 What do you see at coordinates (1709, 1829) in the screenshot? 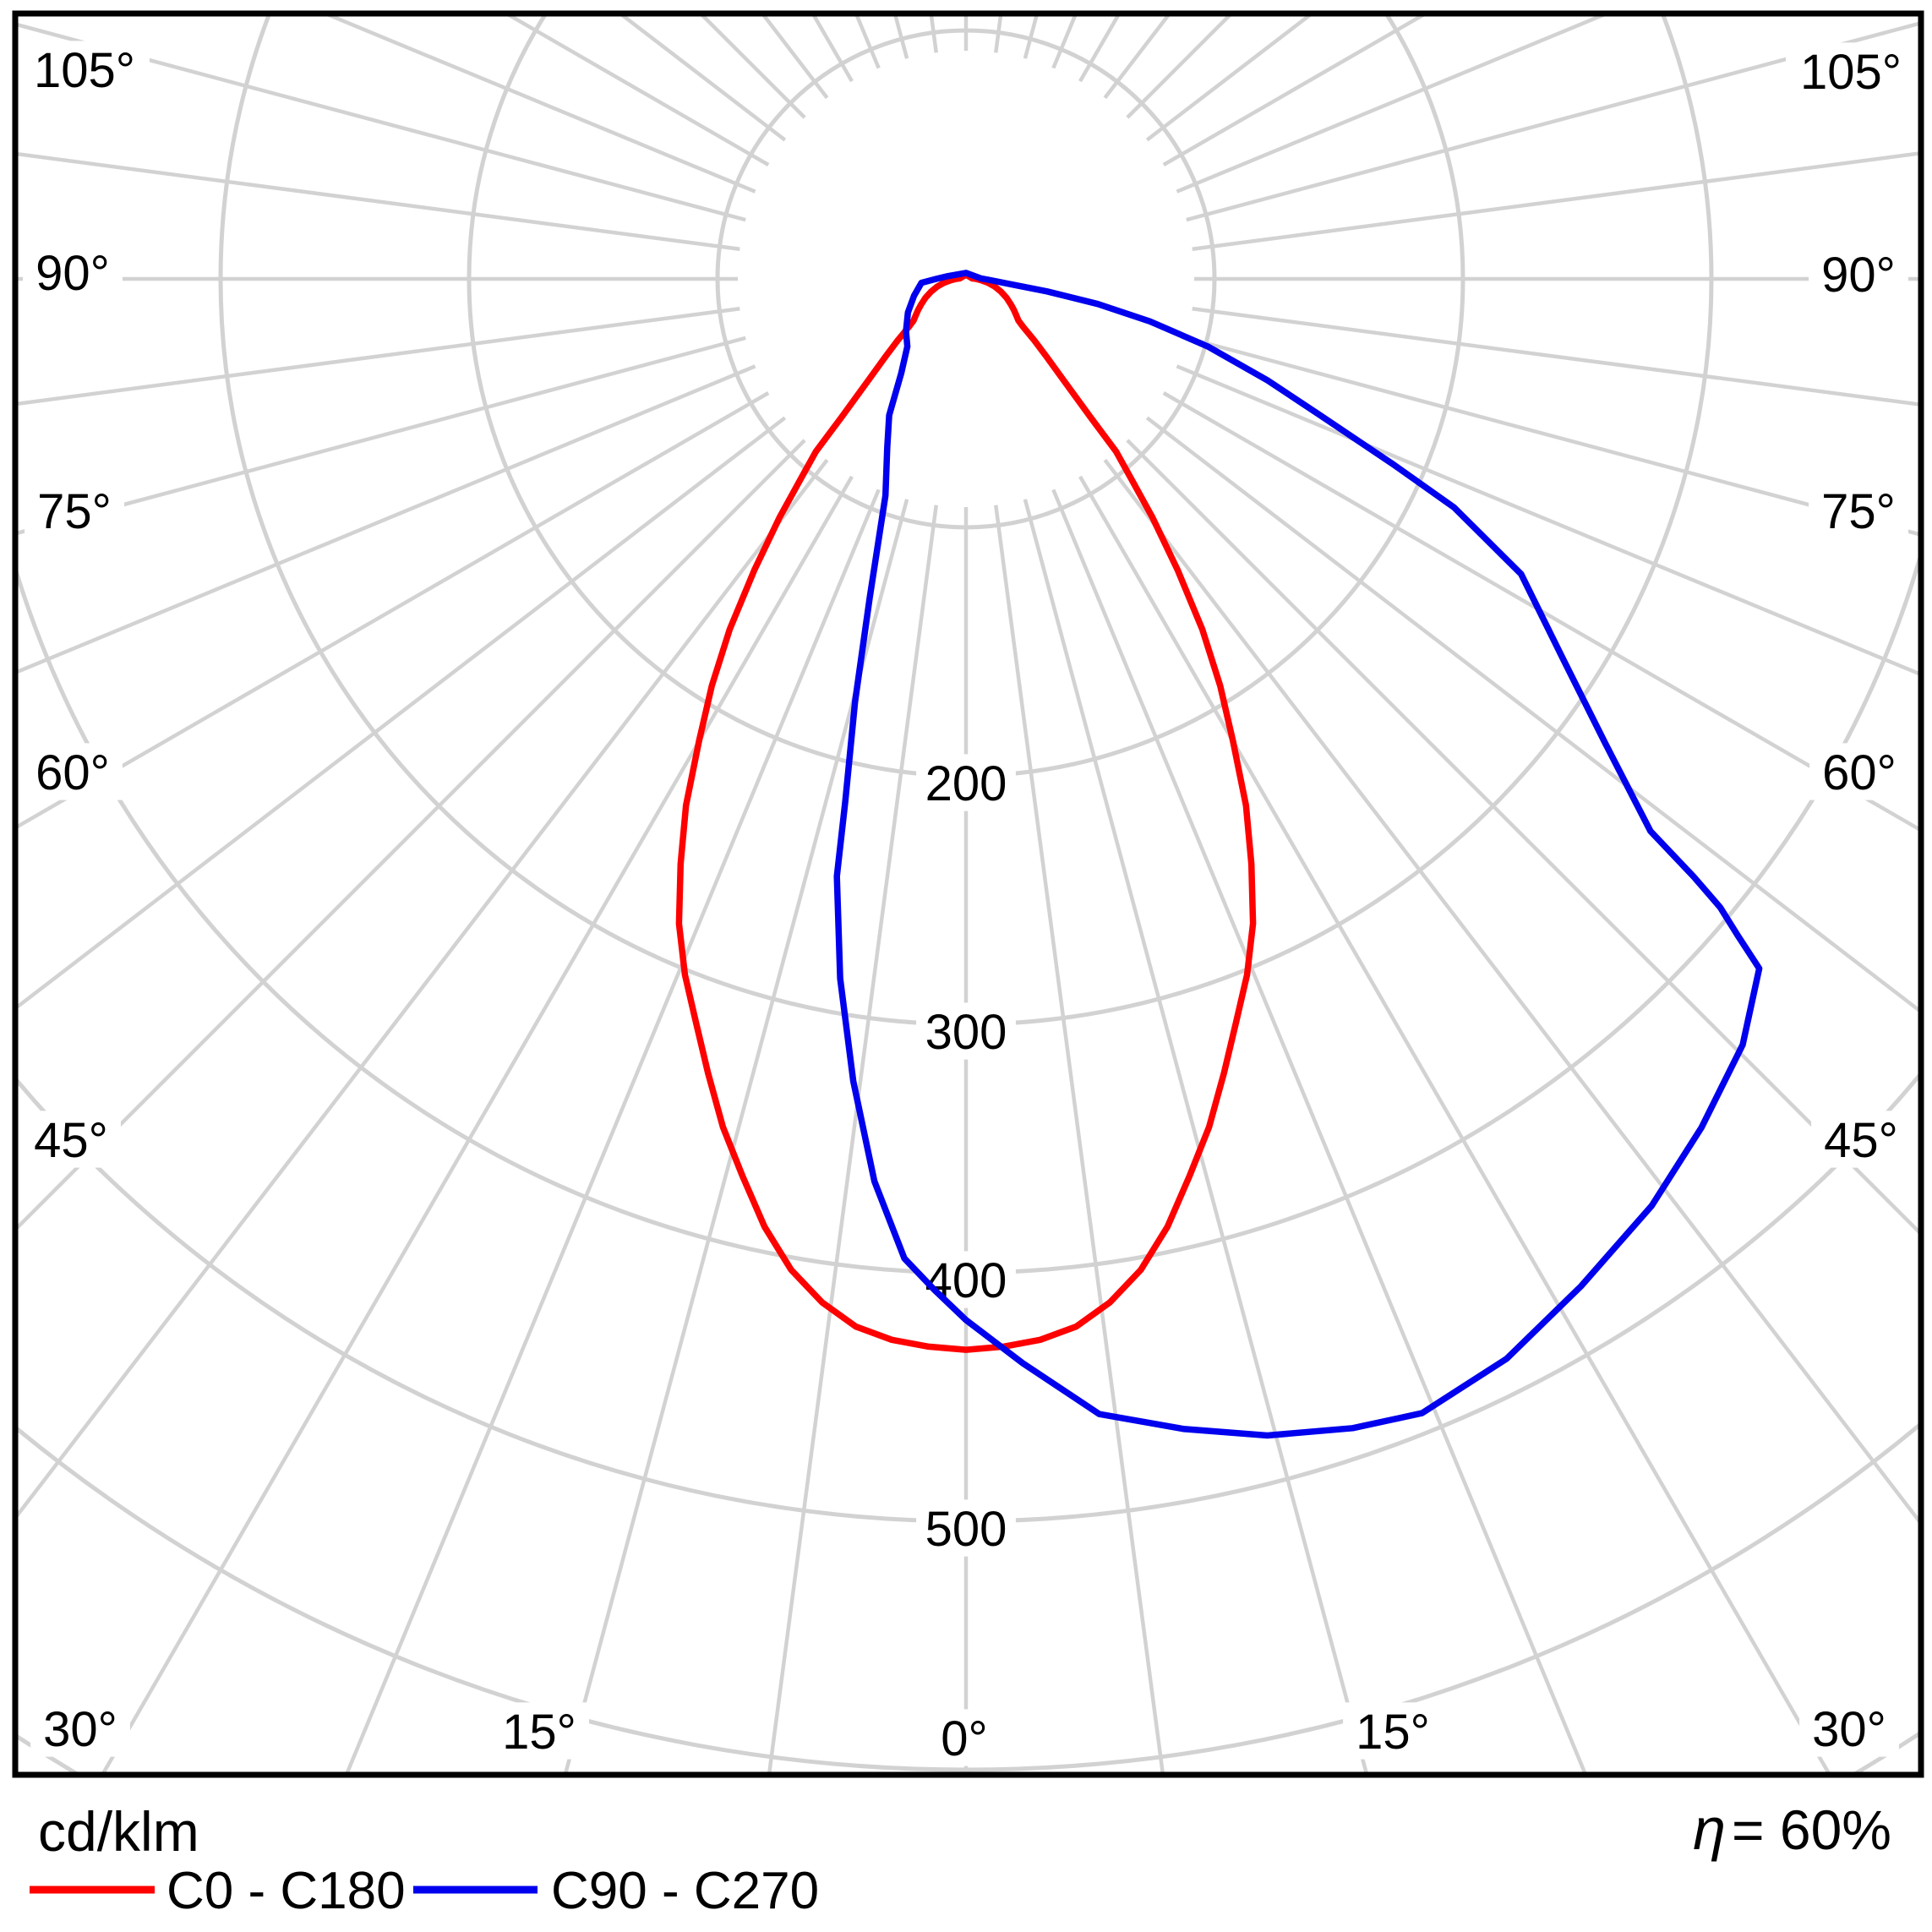
I see `efficiency-symbol: η` at bounding box center [1709, 1829].